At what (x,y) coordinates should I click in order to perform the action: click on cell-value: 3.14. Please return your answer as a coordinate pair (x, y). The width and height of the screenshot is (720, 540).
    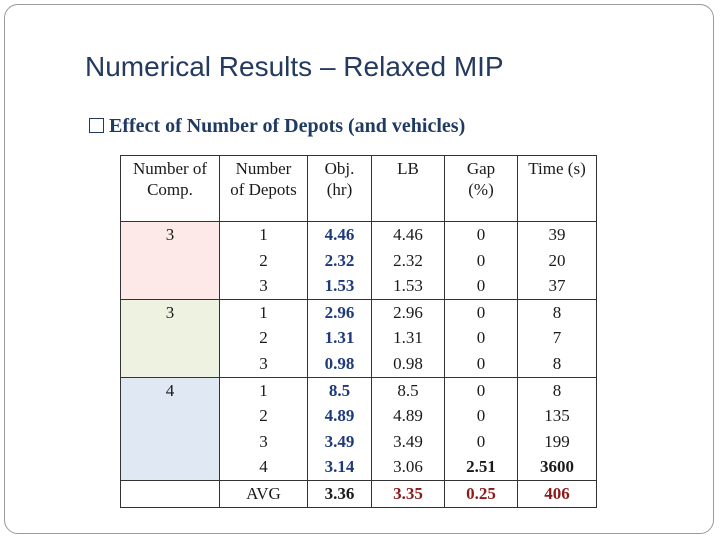
    Looking at the image, I should click on (339, 467).